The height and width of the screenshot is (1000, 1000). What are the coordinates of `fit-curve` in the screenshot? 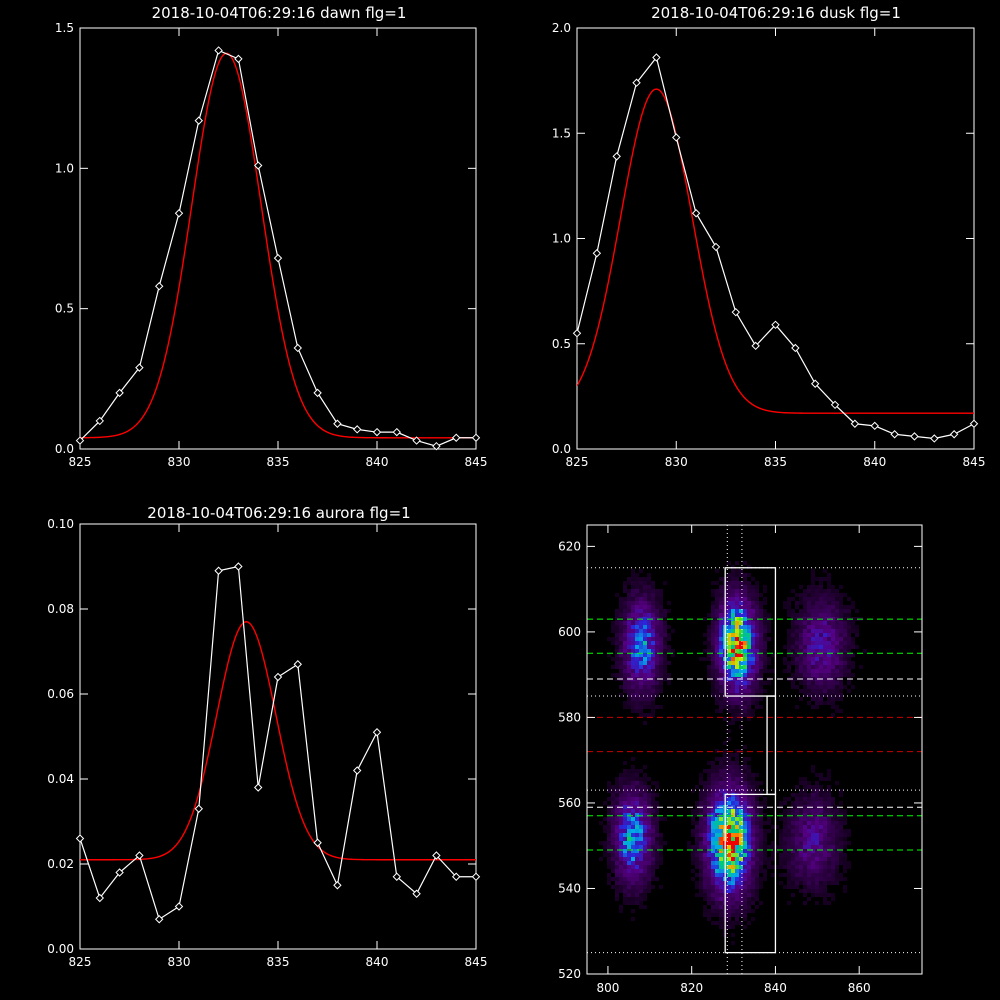 It's located at (278, 741).